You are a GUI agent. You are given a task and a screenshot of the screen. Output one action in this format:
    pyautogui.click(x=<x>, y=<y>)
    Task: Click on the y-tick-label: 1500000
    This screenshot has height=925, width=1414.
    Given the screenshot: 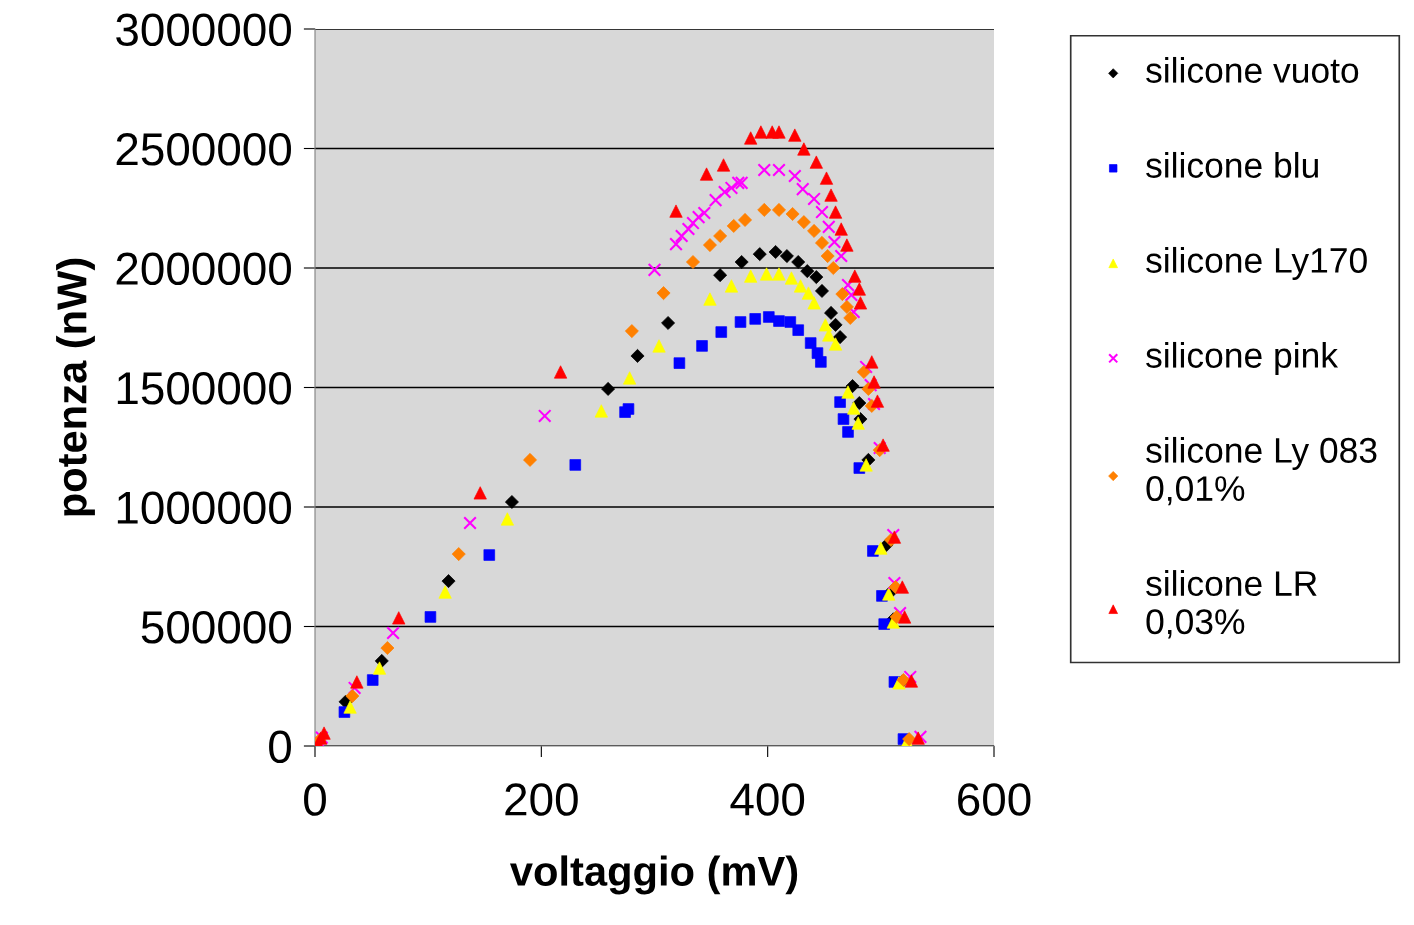 What is the action you would take?
    pyautogui.click(x=204, y=388)
    